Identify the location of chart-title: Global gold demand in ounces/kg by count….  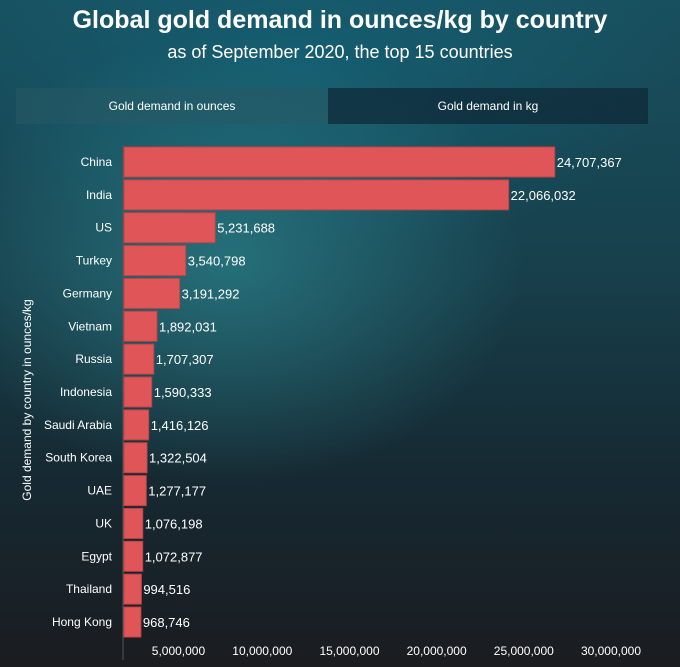
(340, 20).